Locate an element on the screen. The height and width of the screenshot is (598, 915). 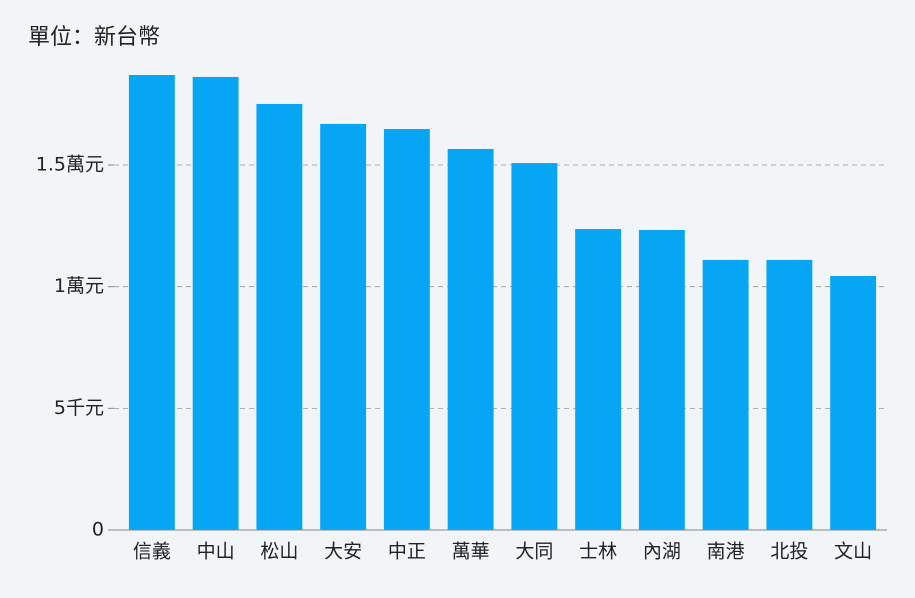
x-tick-label: 北投 is located at coordinates (789, 552).